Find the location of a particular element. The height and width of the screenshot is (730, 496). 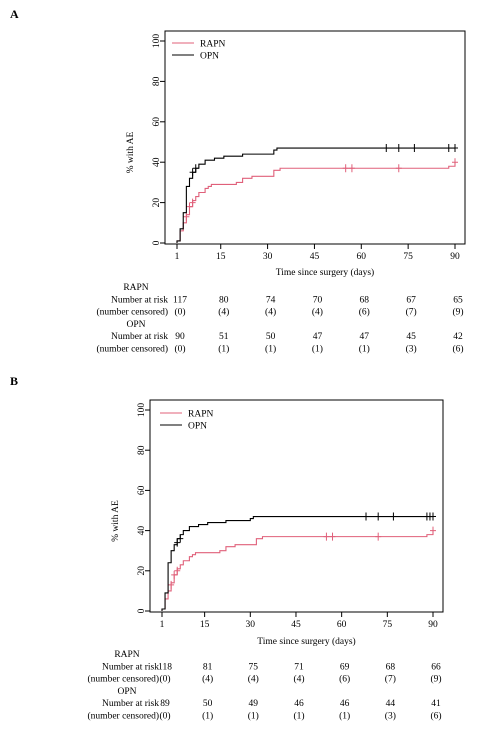

risk-at-risk-value: 90 is located at coordinates (180, 337).